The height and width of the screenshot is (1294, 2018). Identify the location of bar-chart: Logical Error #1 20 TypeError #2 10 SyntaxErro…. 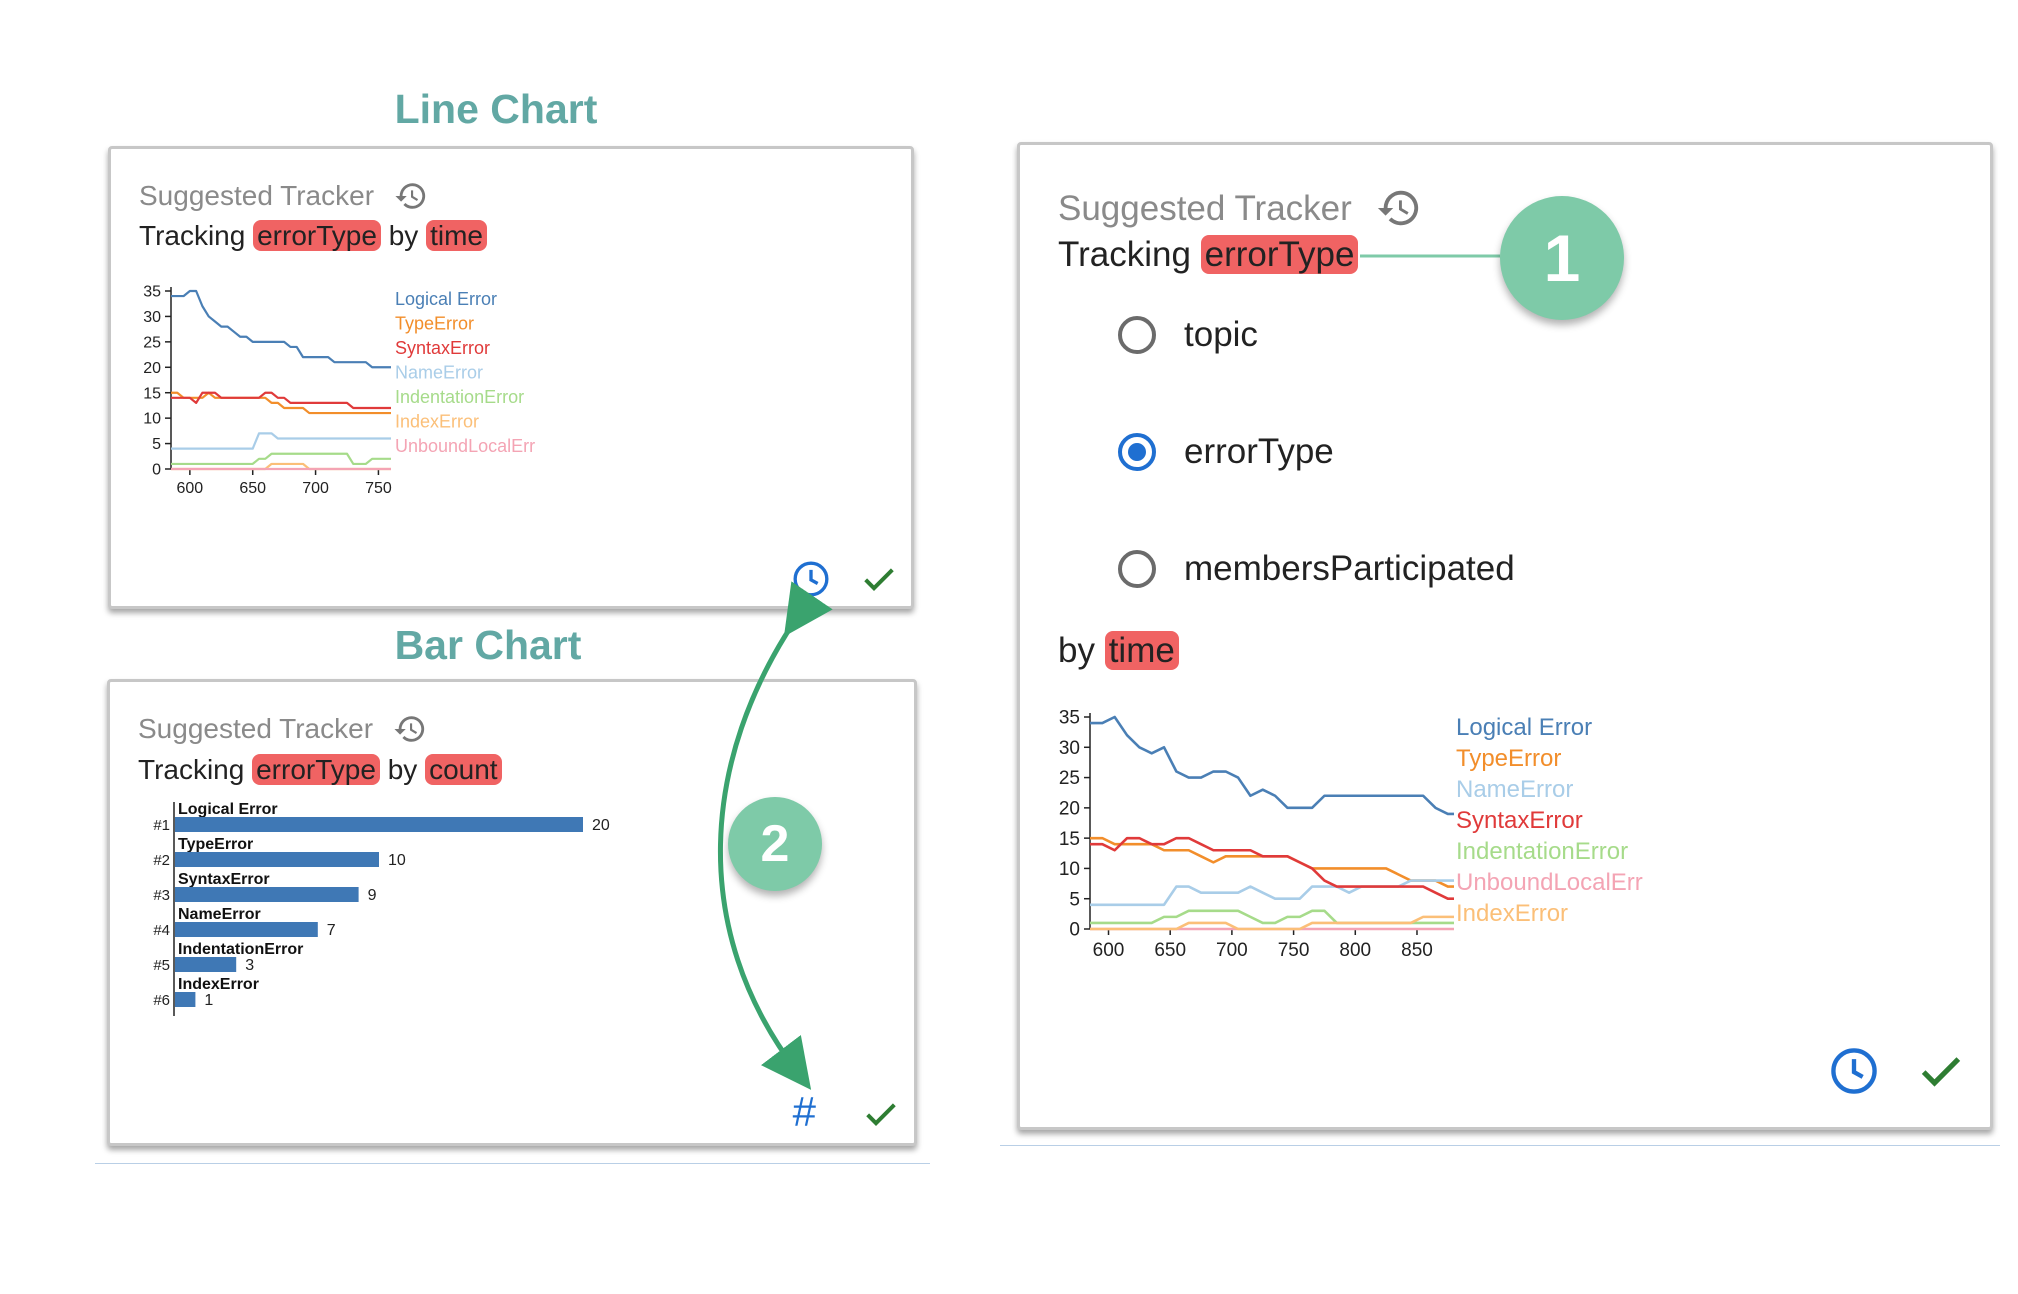
(381, 908).